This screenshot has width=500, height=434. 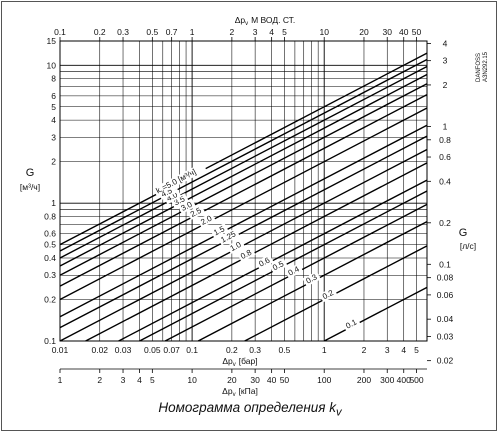 What do you see at coordinates (240, 20) in the screenshot?
I see `x-top-axis-title-prefix: Δp` at bounding box center [240, 20].